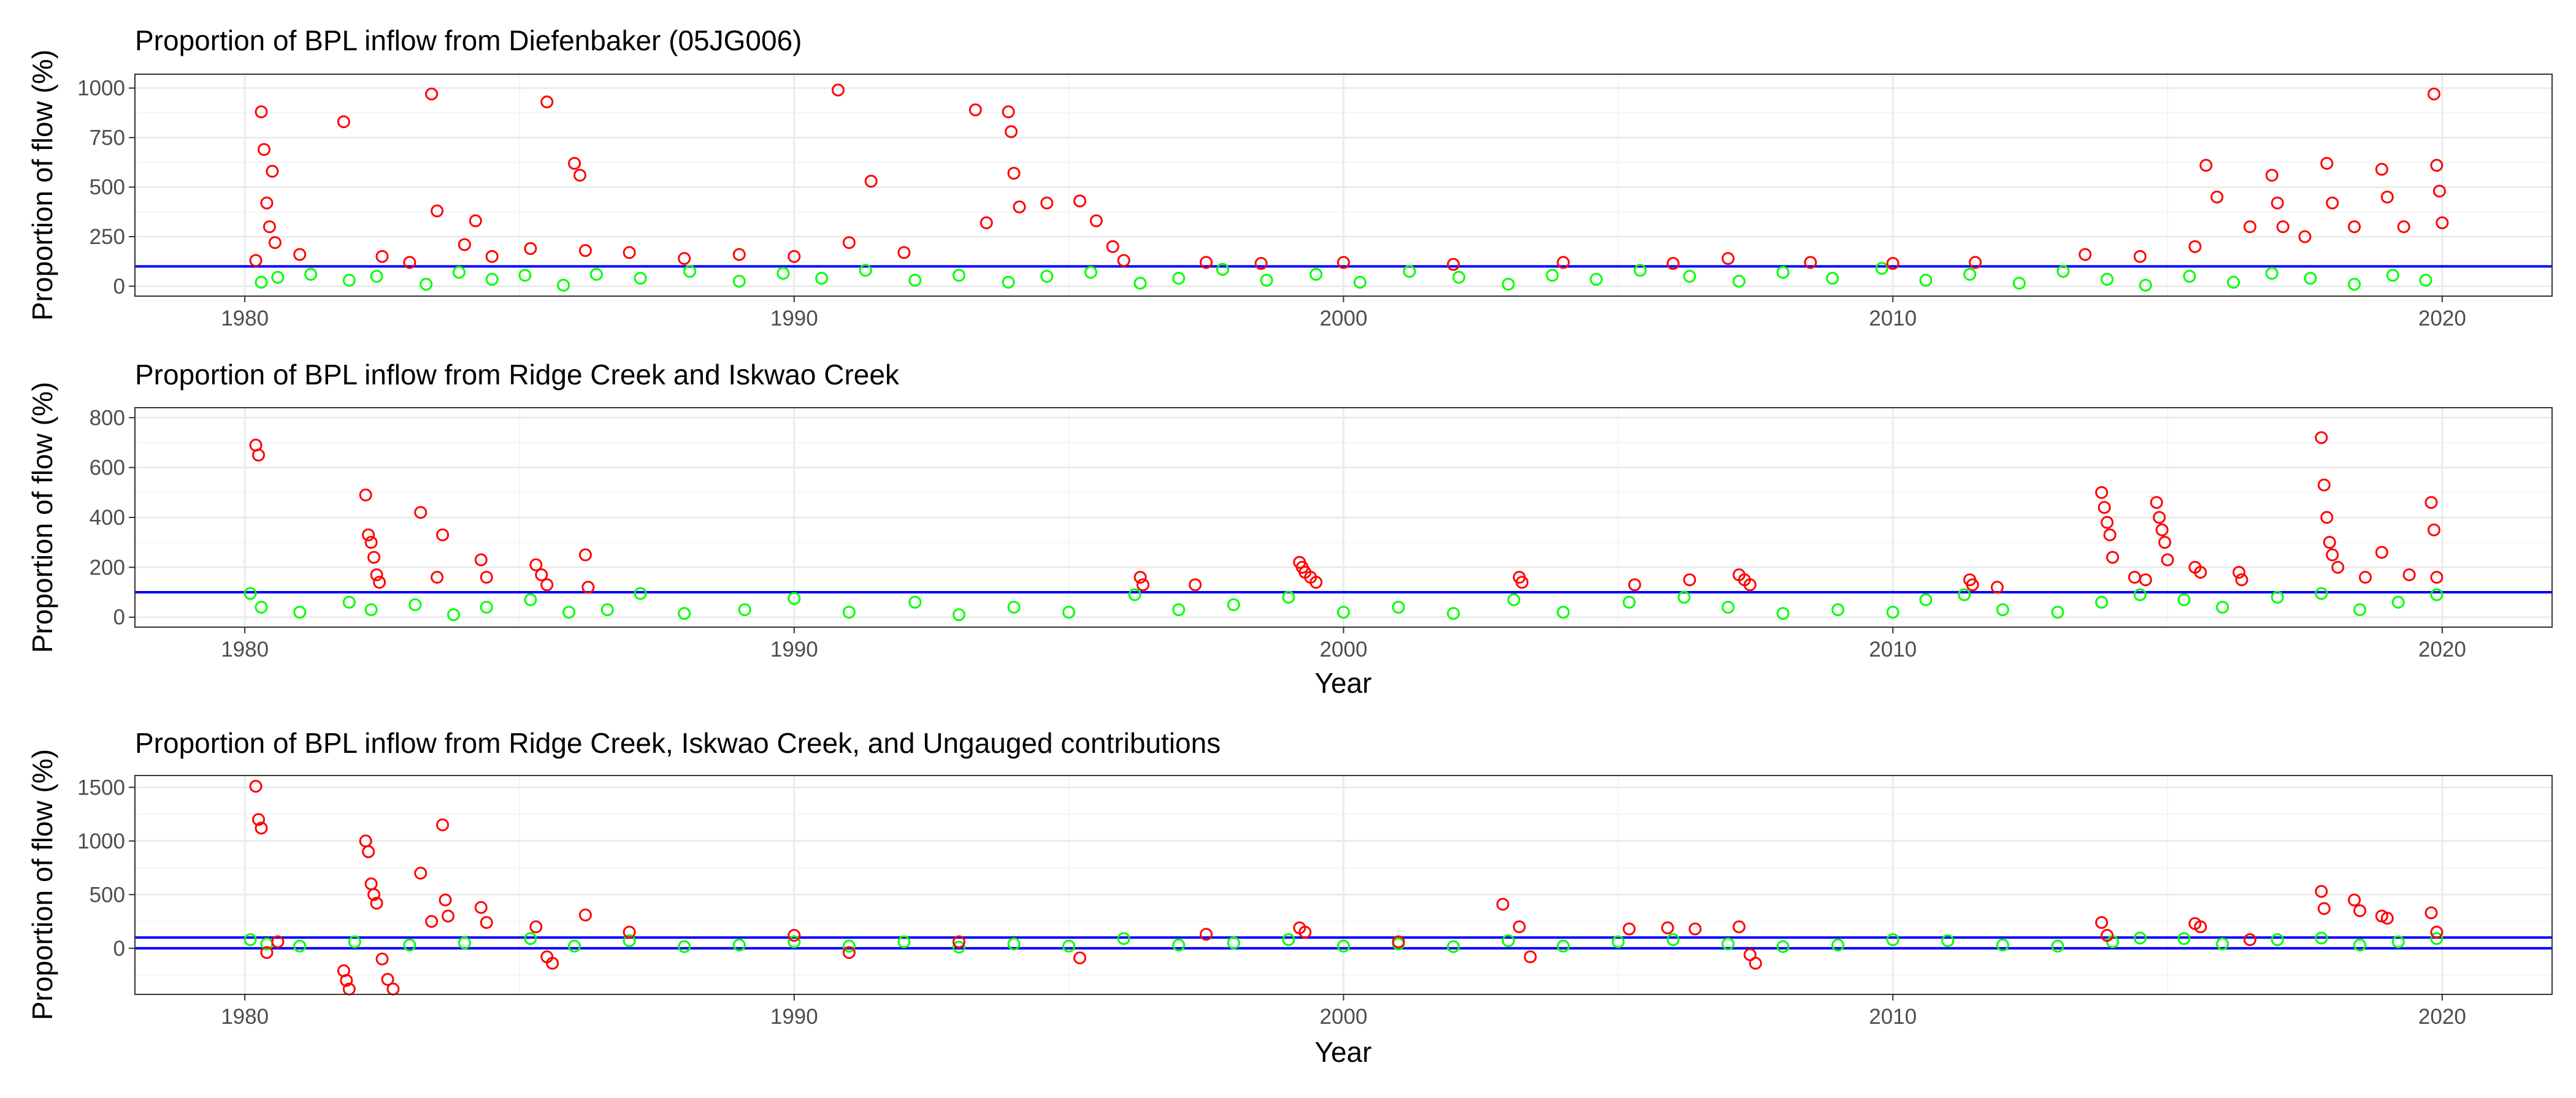 The height and width of the screenshot is (1098, 2576). I want to click on x-tick-label: 2010, so click(1893, 649).